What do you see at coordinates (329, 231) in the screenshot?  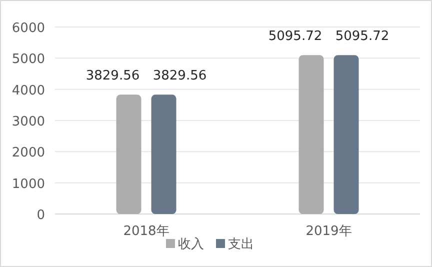 I see `x-tick-label: 2019年` at bounding box center [329, 231].